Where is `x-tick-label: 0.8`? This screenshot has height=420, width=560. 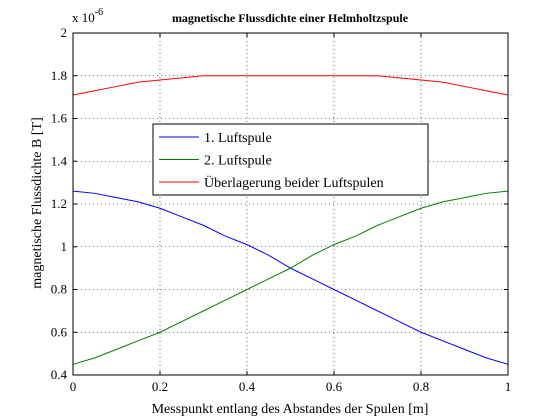
x-tick-label: 0.8 is located at coordinates (421, 386).